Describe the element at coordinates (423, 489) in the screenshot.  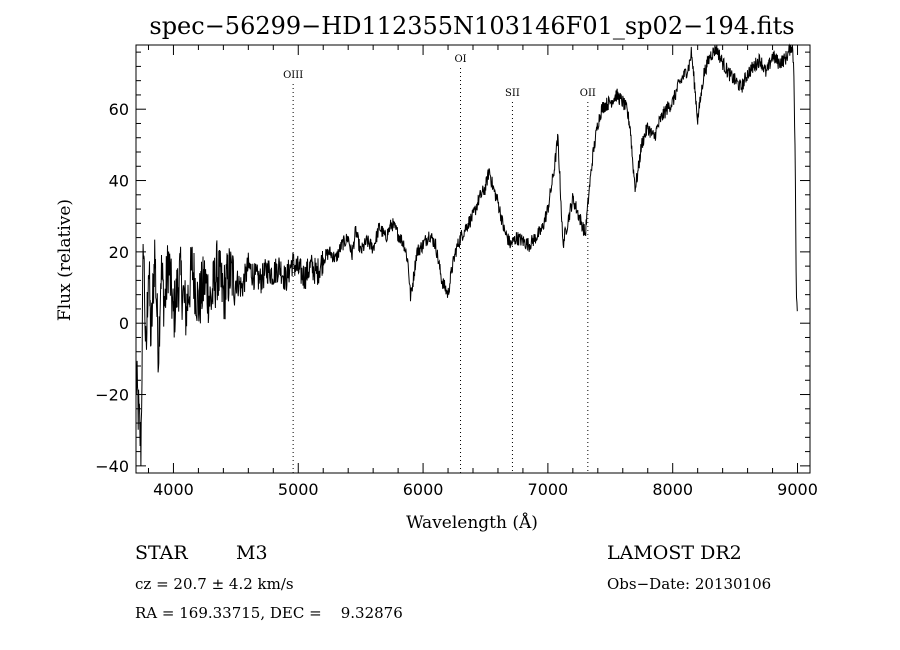
I see `x-tick-label: 6000` at that location.